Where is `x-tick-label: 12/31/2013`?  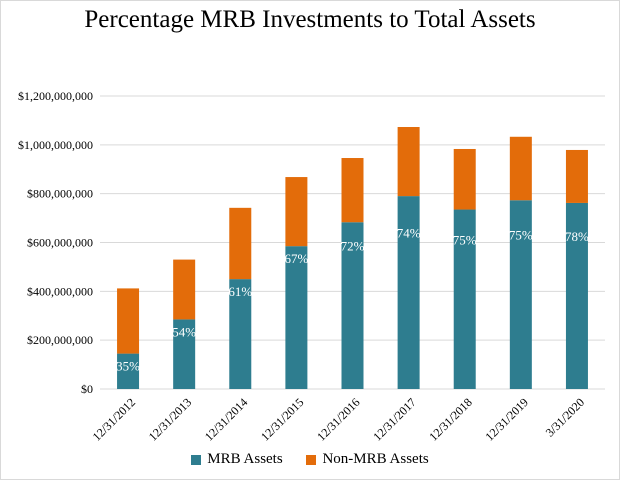
x-tick-label: 12/31/2013 is located at coordinates (170, 419).